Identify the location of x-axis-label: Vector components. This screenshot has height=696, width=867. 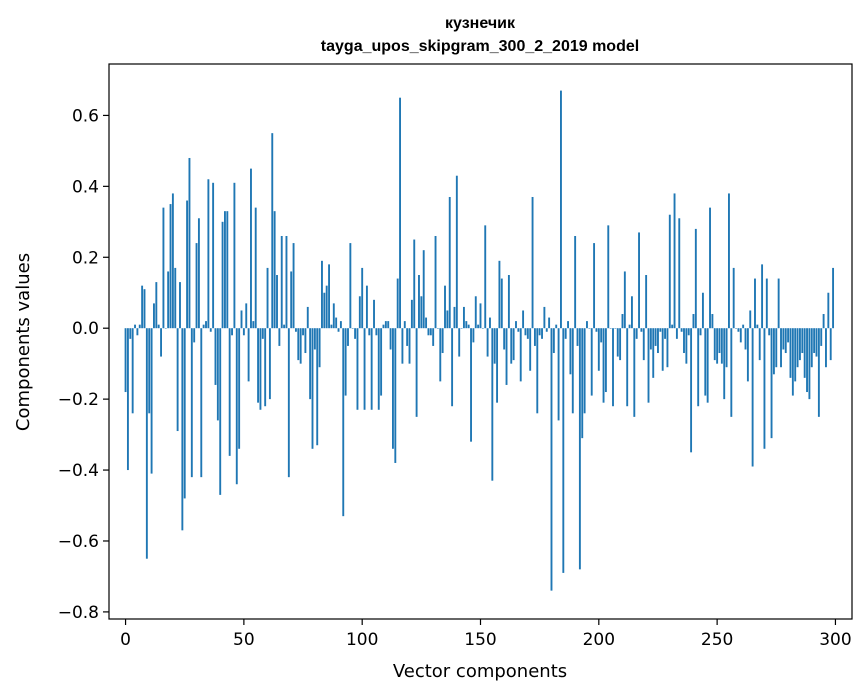
(480, 671).